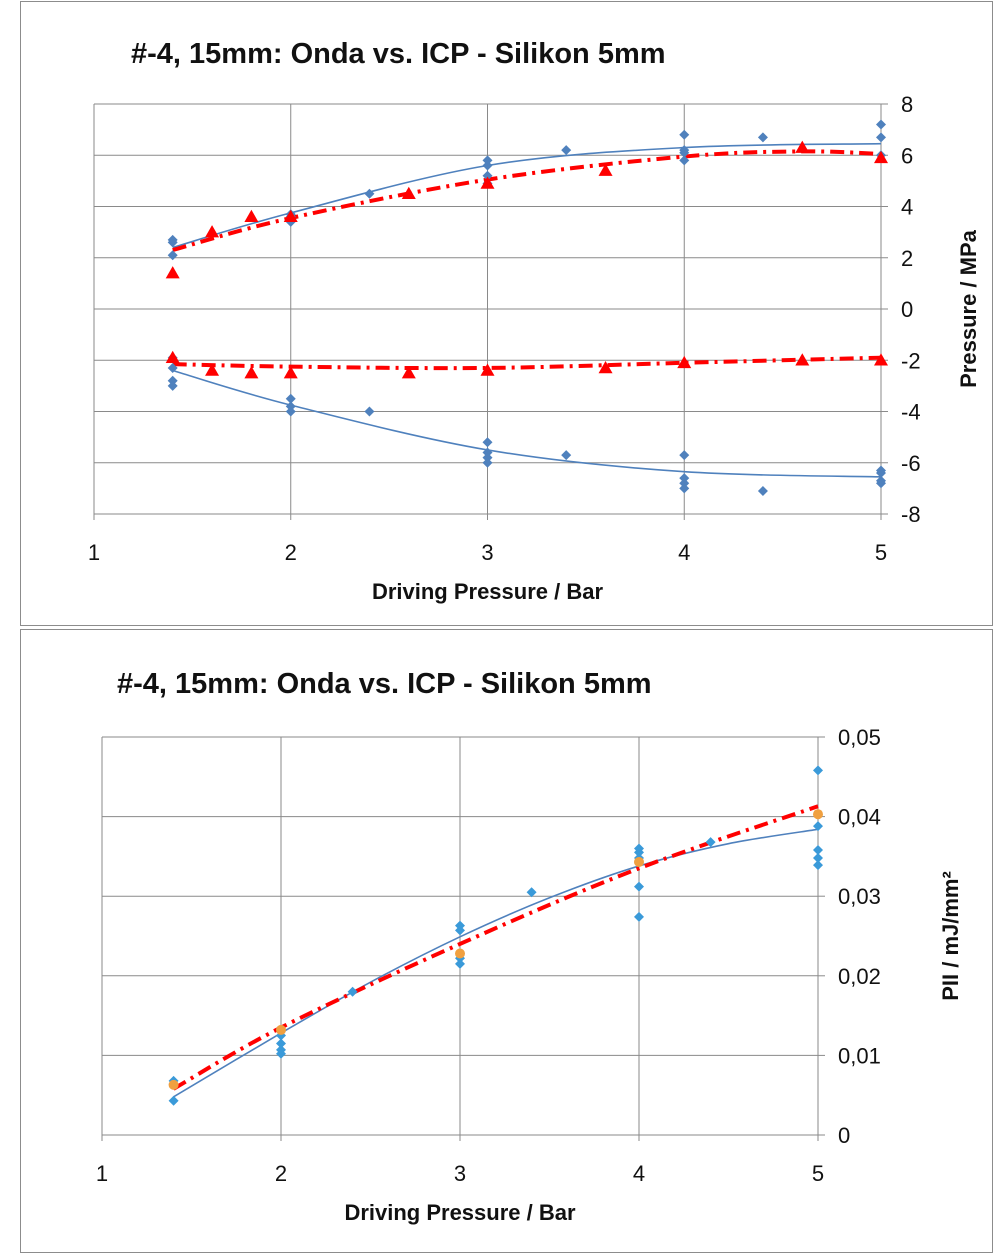  I want to click on y-axis-title: Pressure / MPa, so click(968, 308).